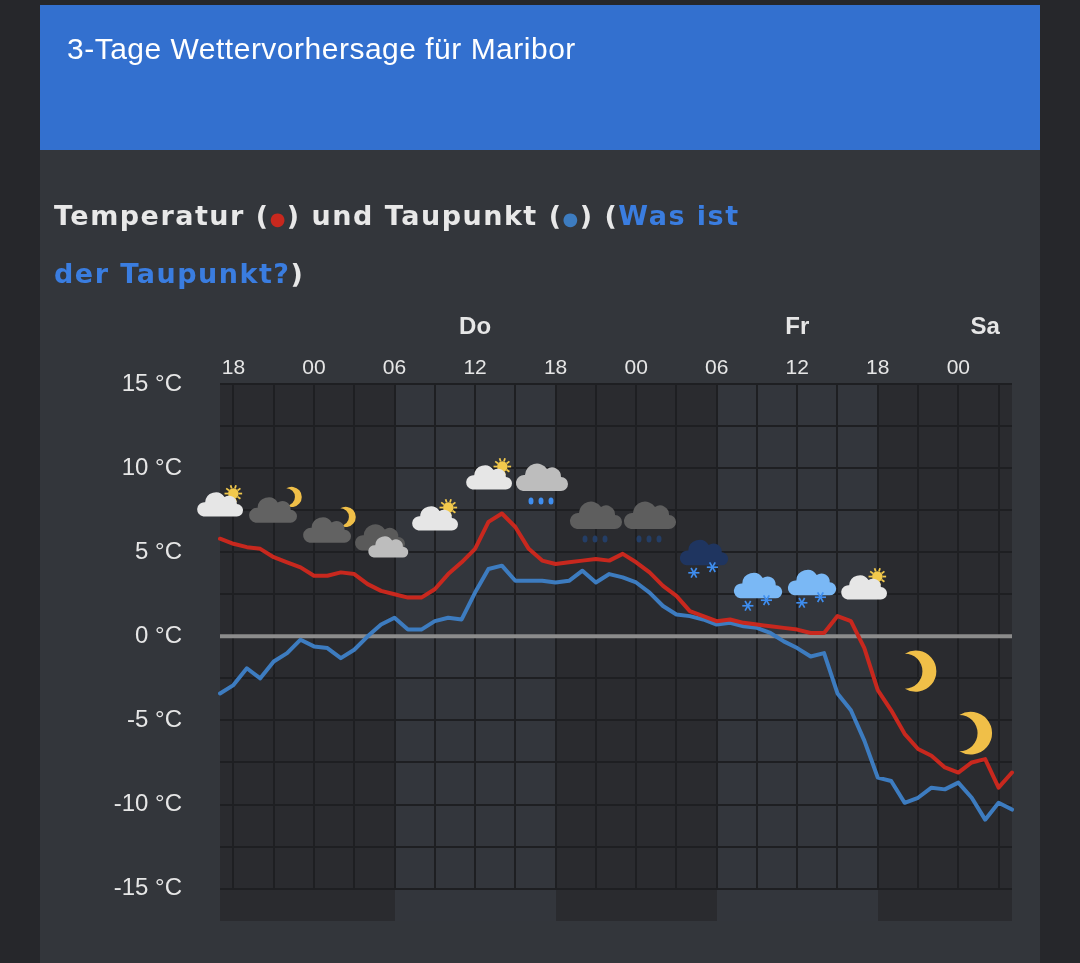 The height and width of the screenshot is (963, 1080). Describe the element at coordinates (475, 345) in the screenshot. I see `x-tick-label: Do 12` at that location.